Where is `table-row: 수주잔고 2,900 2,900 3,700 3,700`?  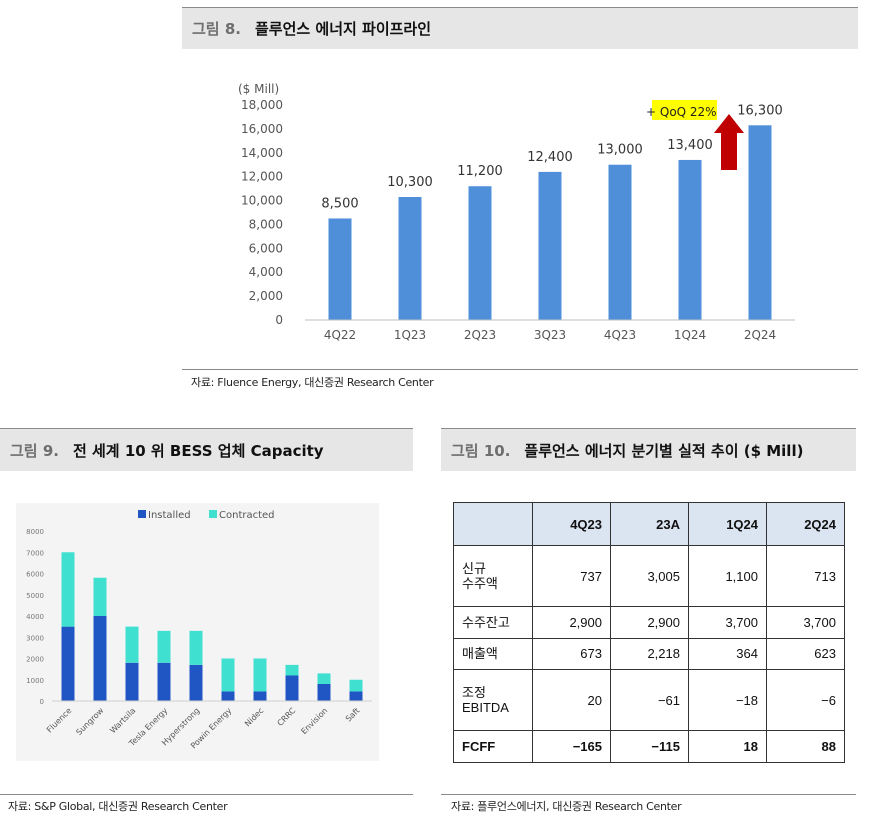
table-row: 수주잔고 2,900 2,900 3,700 3,700 is located at coordinates (649, 622).